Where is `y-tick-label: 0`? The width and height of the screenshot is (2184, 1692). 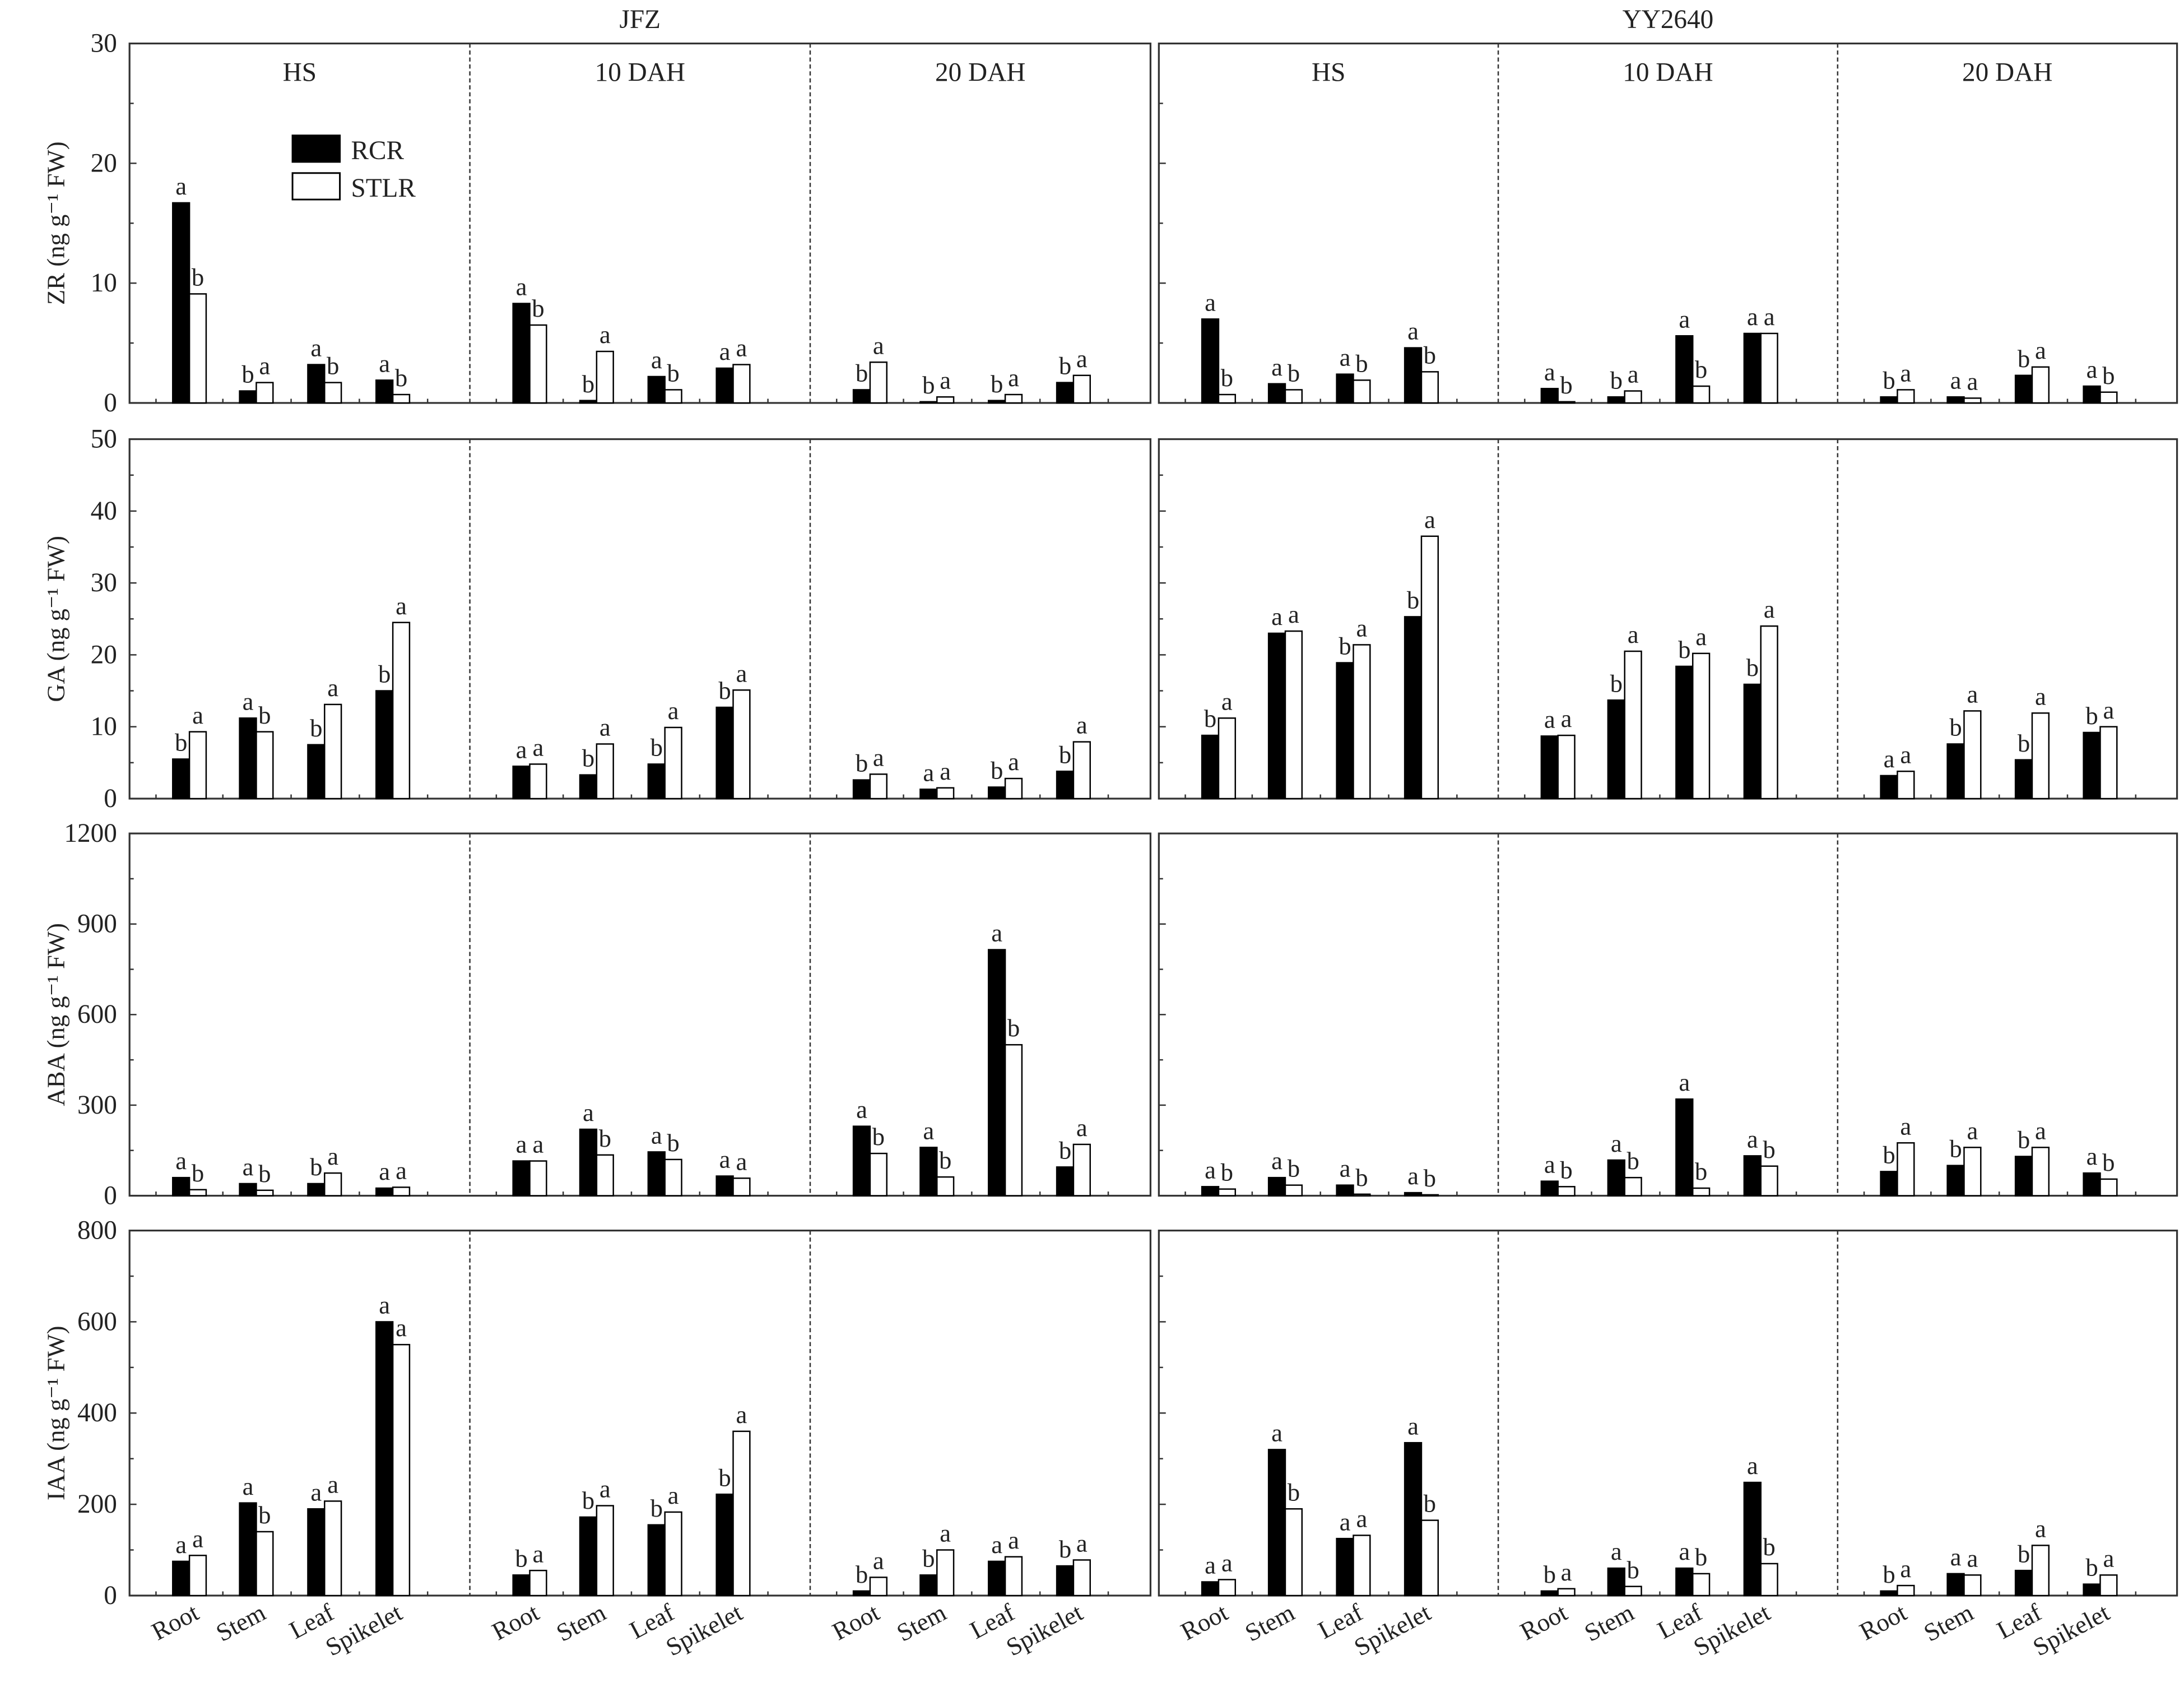
y-tick-label: 0 is located at coordinates (110, 798).